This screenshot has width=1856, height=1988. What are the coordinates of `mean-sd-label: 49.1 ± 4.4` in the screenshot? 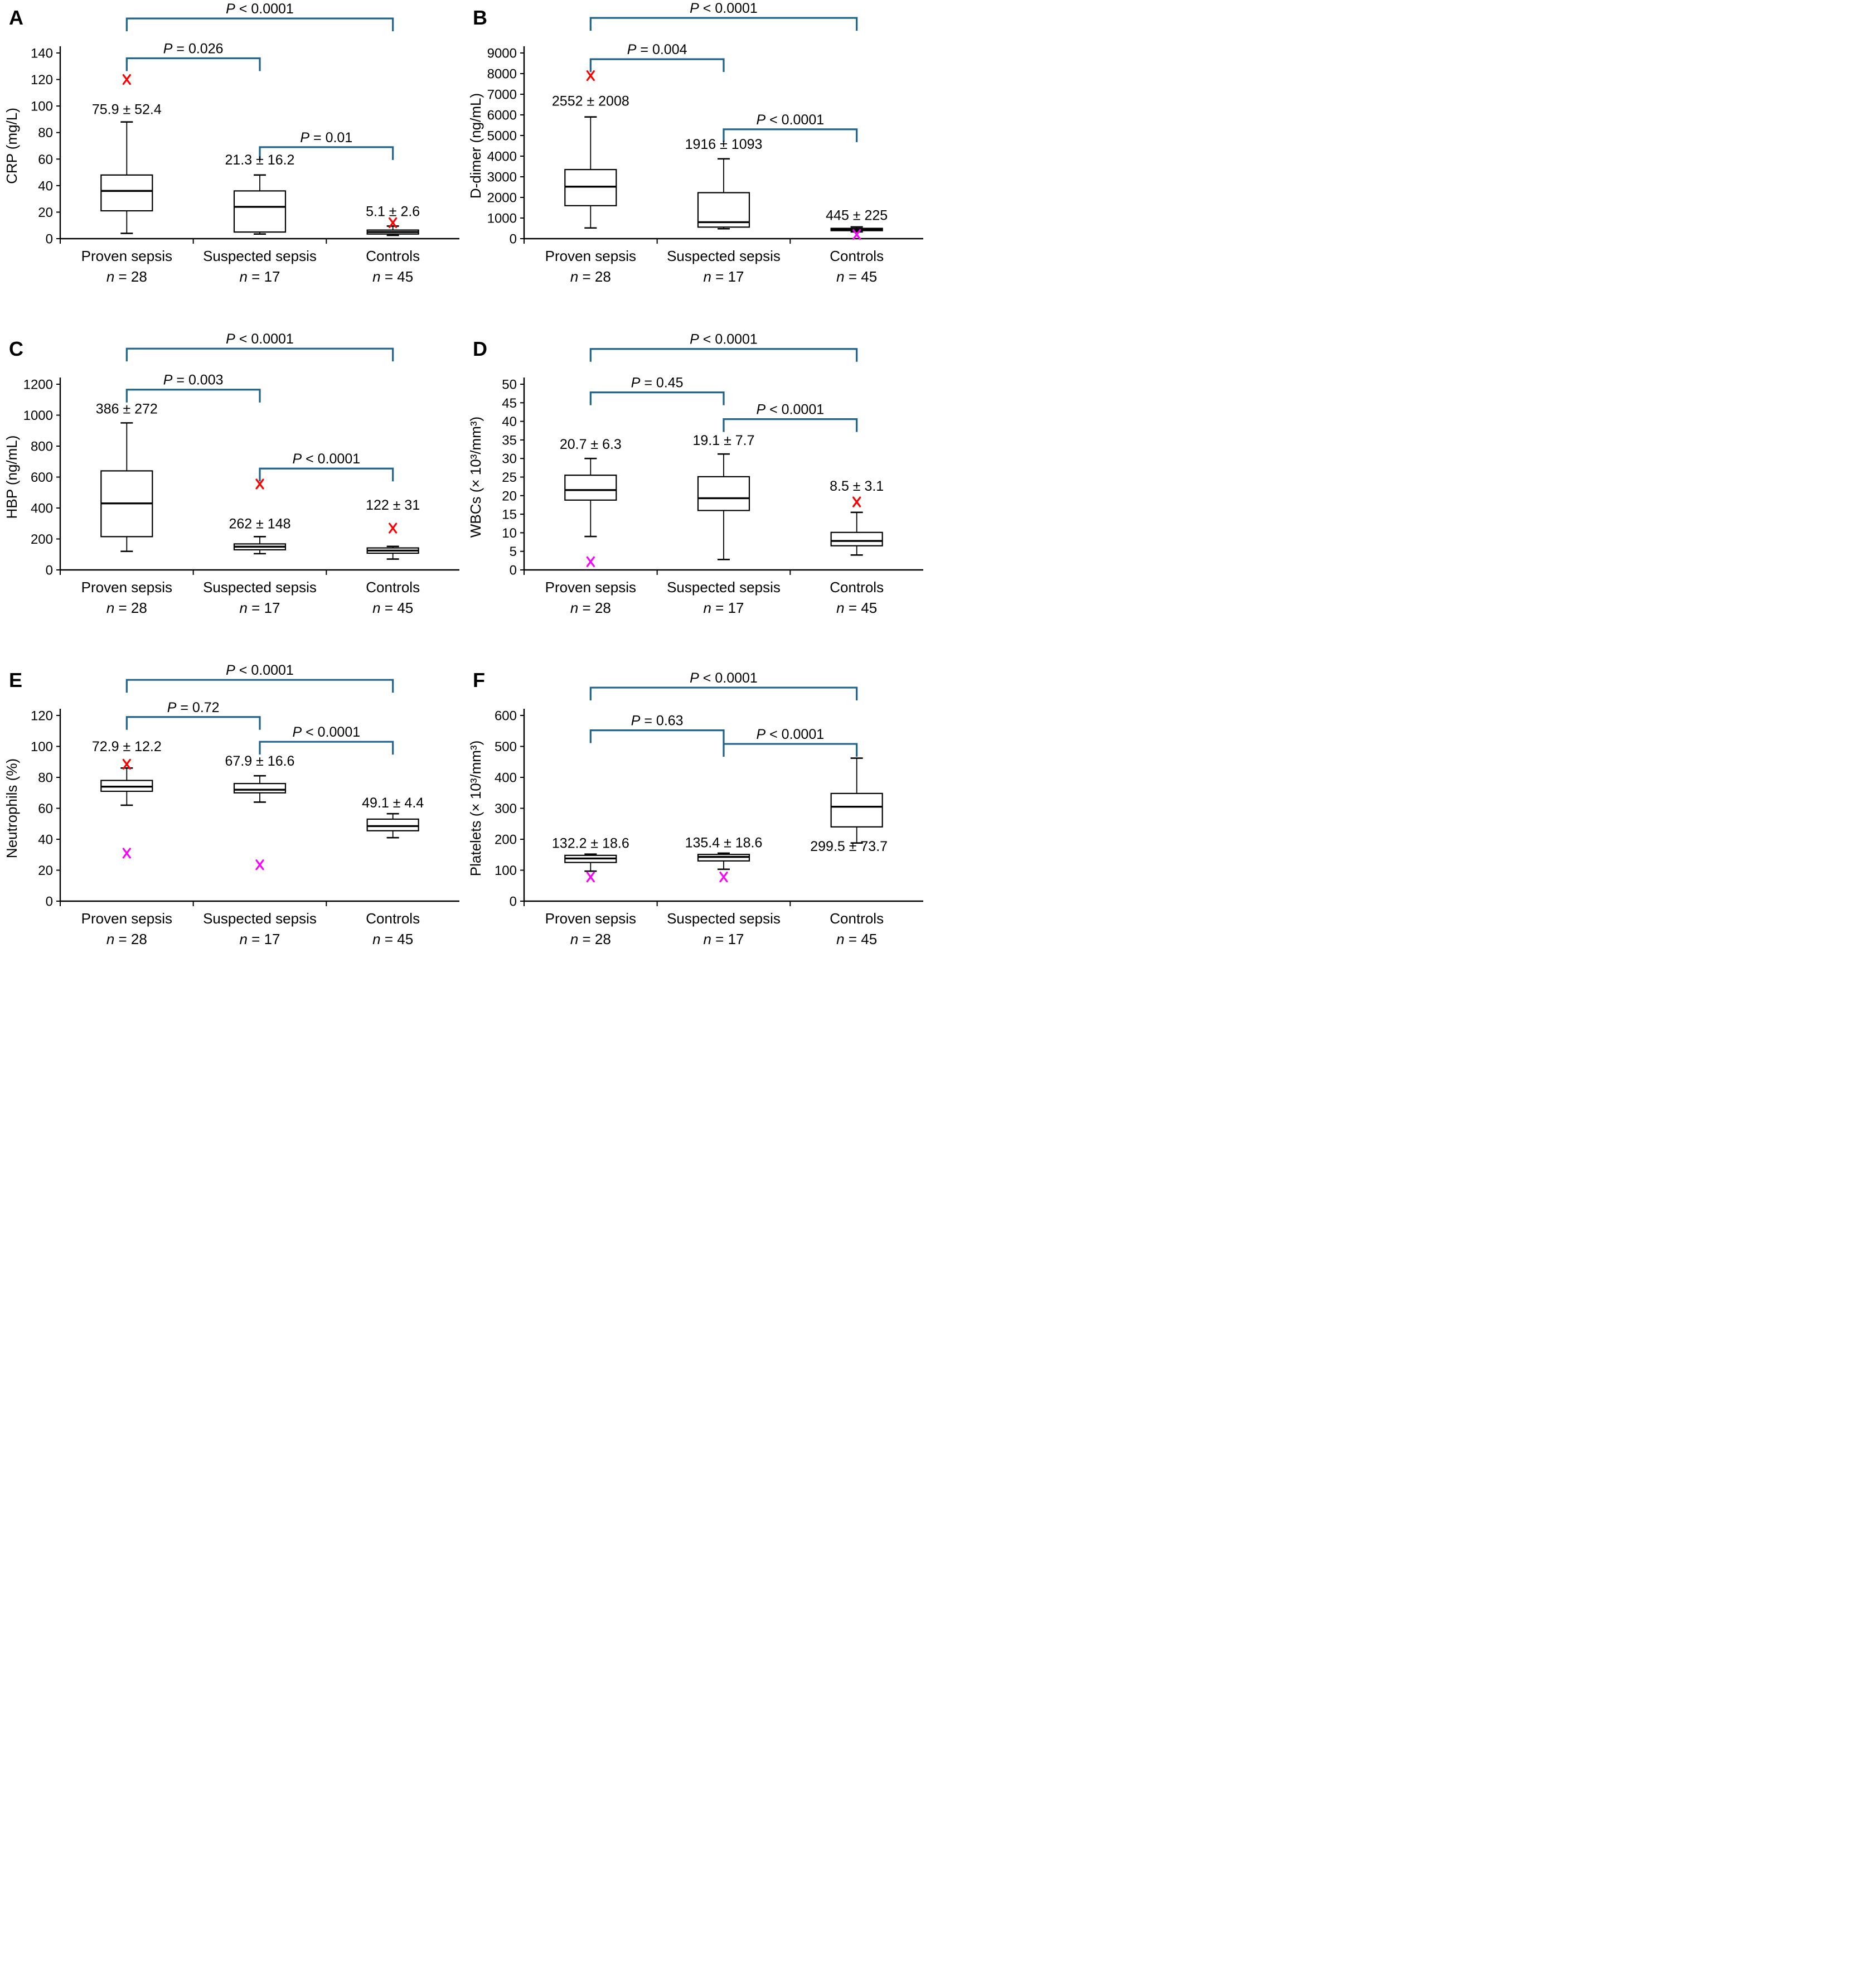 It's located at (393, 803).